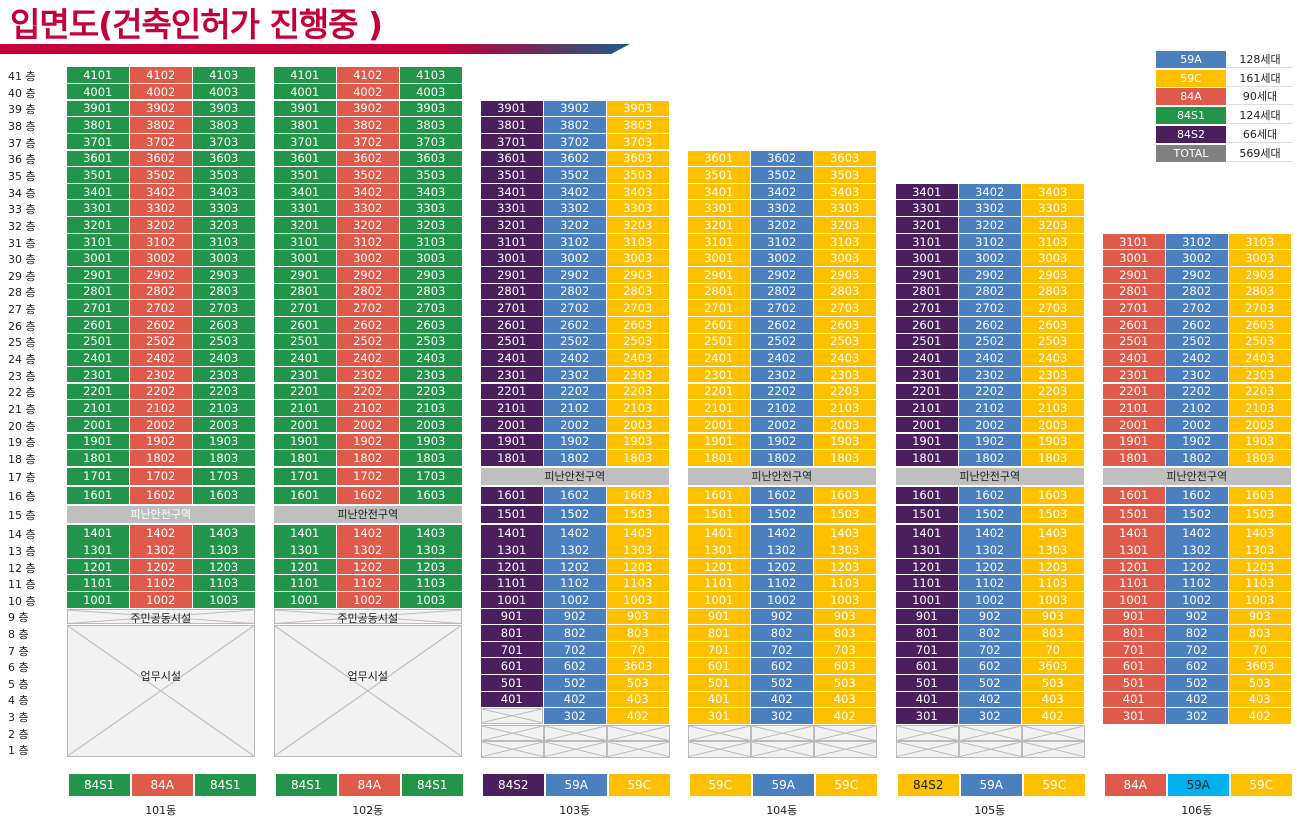  I want to click on unit-cell: 3803, so click(638, 125).